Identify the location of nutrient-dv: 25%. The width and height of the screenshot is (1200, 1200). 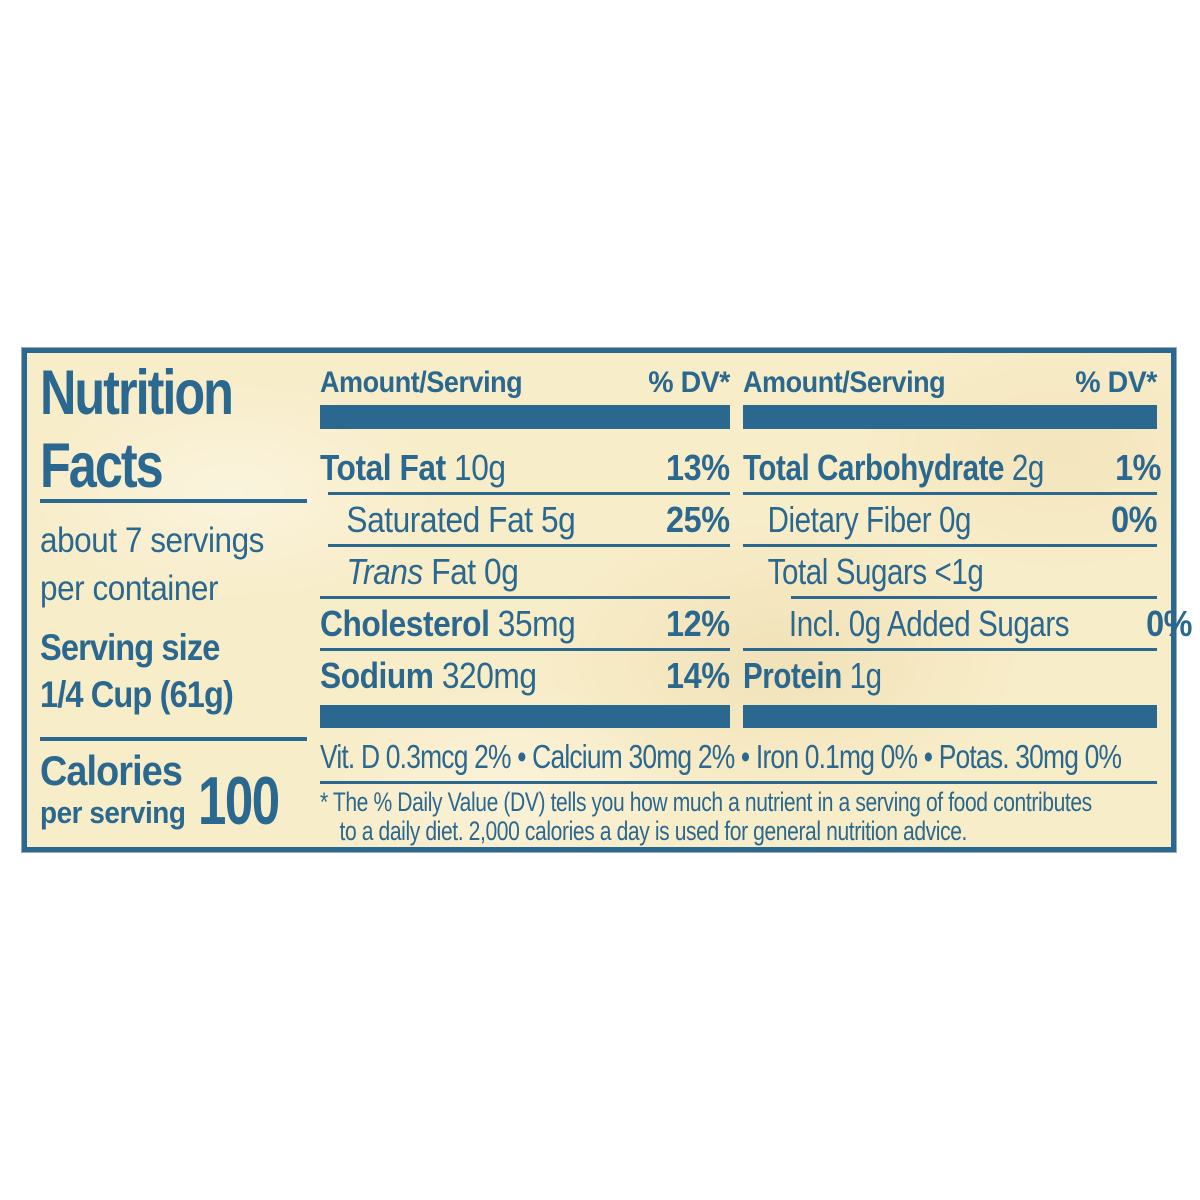
(698, 519).